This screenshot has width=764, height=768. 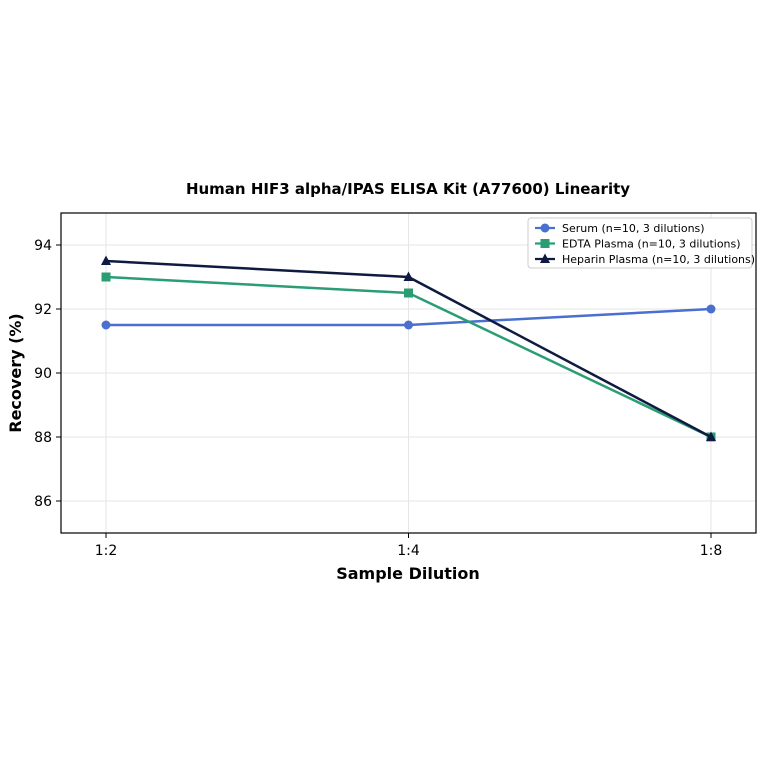 I want to click on x-tick-label: 1:2, so click(x=106, y=551).